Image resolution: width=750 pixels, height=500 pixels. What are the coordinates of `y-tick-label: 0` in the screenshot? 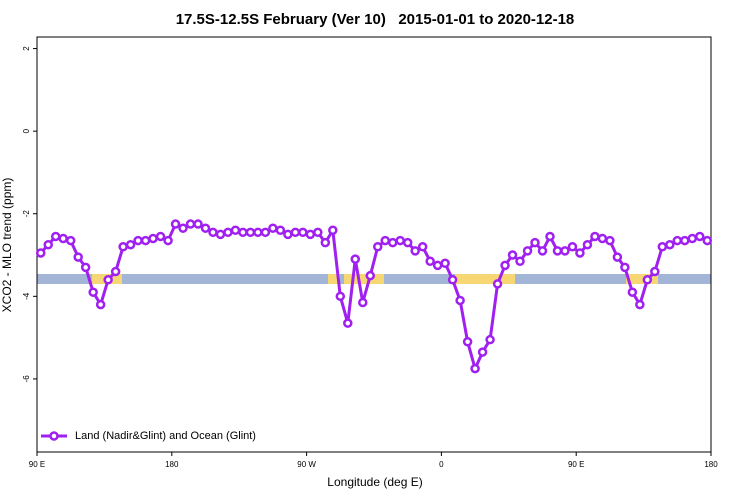 It's located at (26, 130).